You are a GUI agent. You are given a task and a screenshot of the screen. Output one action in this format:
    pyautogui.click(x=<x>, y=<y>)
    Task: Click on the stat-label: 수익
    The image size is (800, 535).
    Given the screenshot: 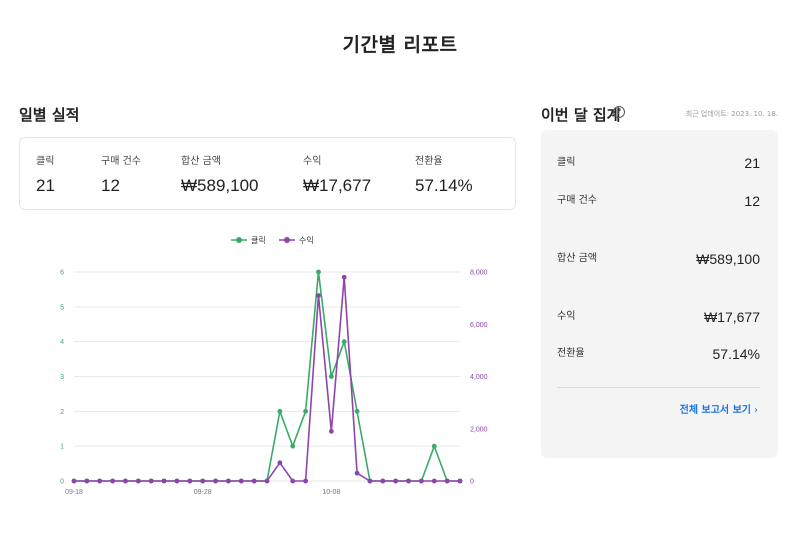 What is the action you would take?
    pyautogui.click(x=312, y=161)
    